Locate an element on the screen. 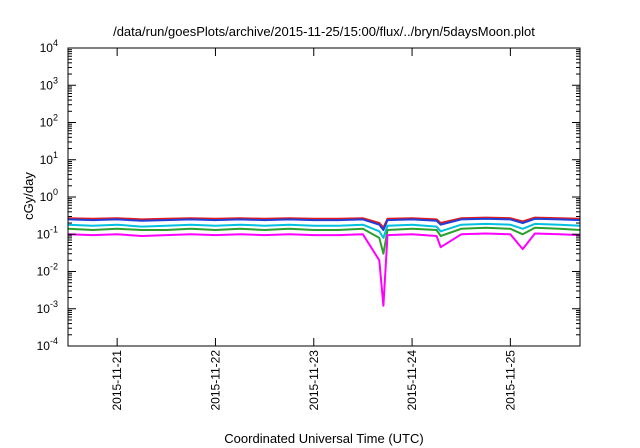  y-tick-label: 10⁻³ is located at coordinates (47, 307).